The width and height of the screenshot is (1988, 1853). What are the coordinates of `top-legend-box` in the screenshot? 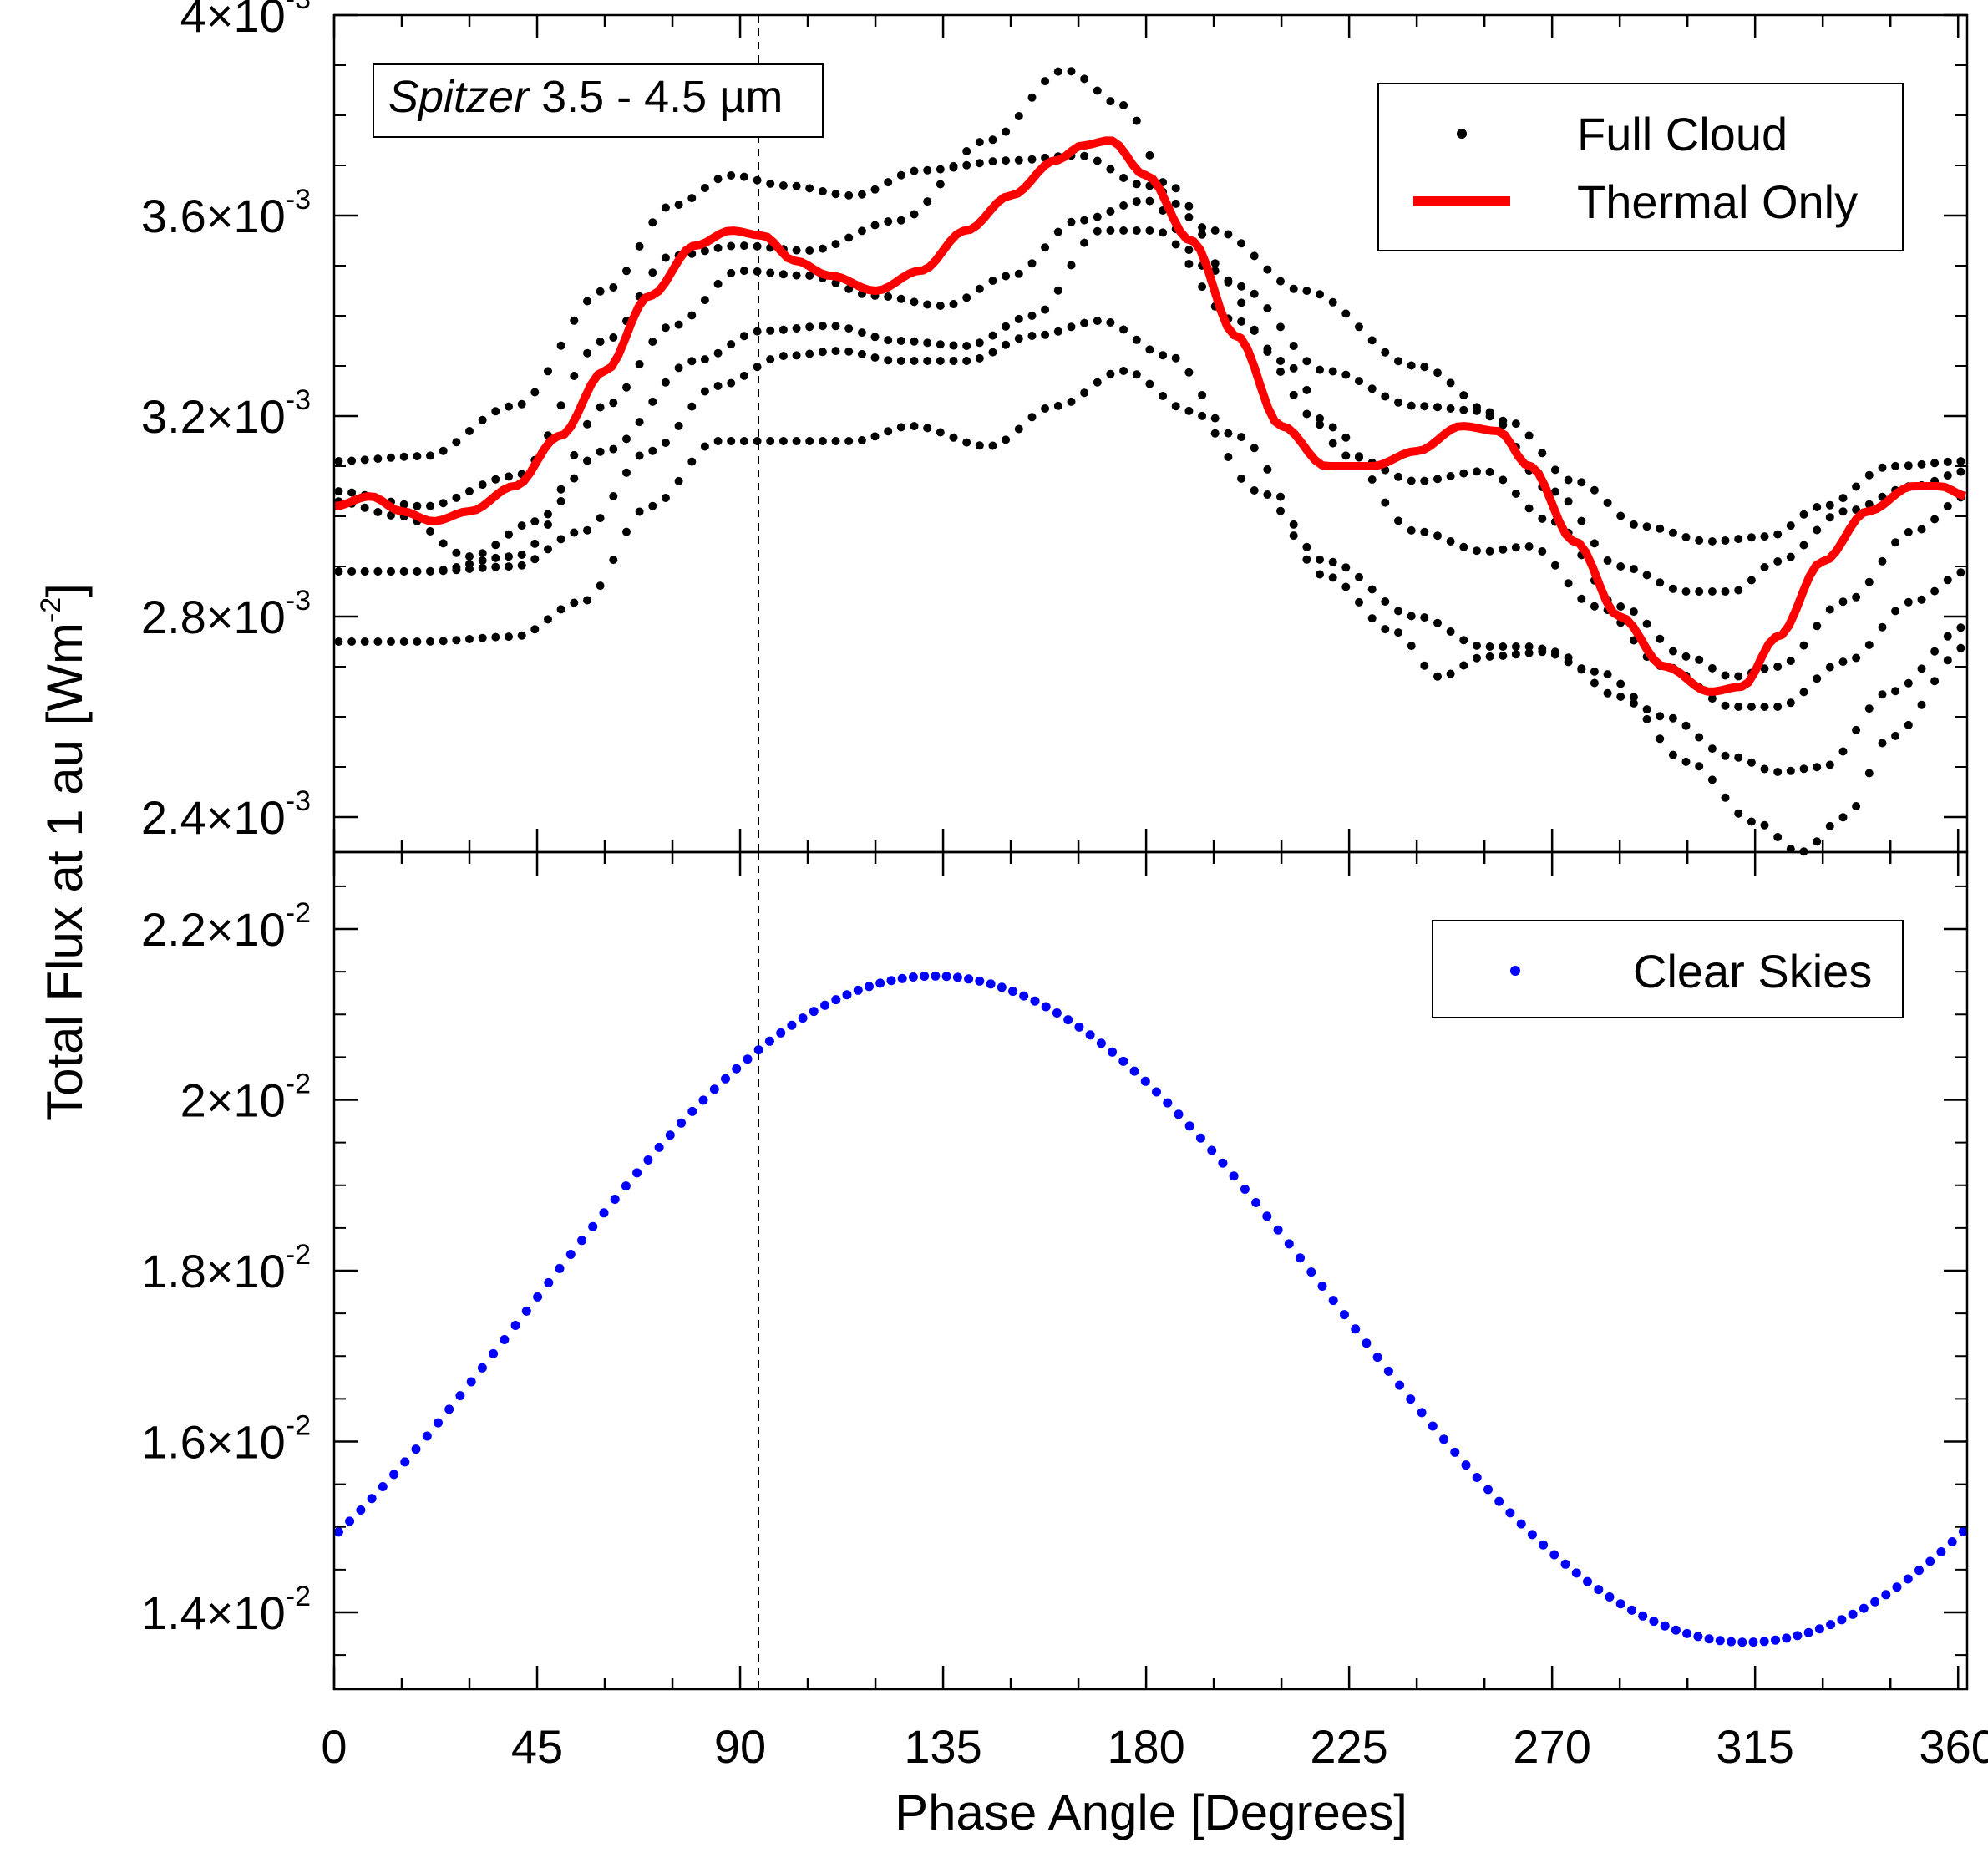 It's located at (1640, 167).